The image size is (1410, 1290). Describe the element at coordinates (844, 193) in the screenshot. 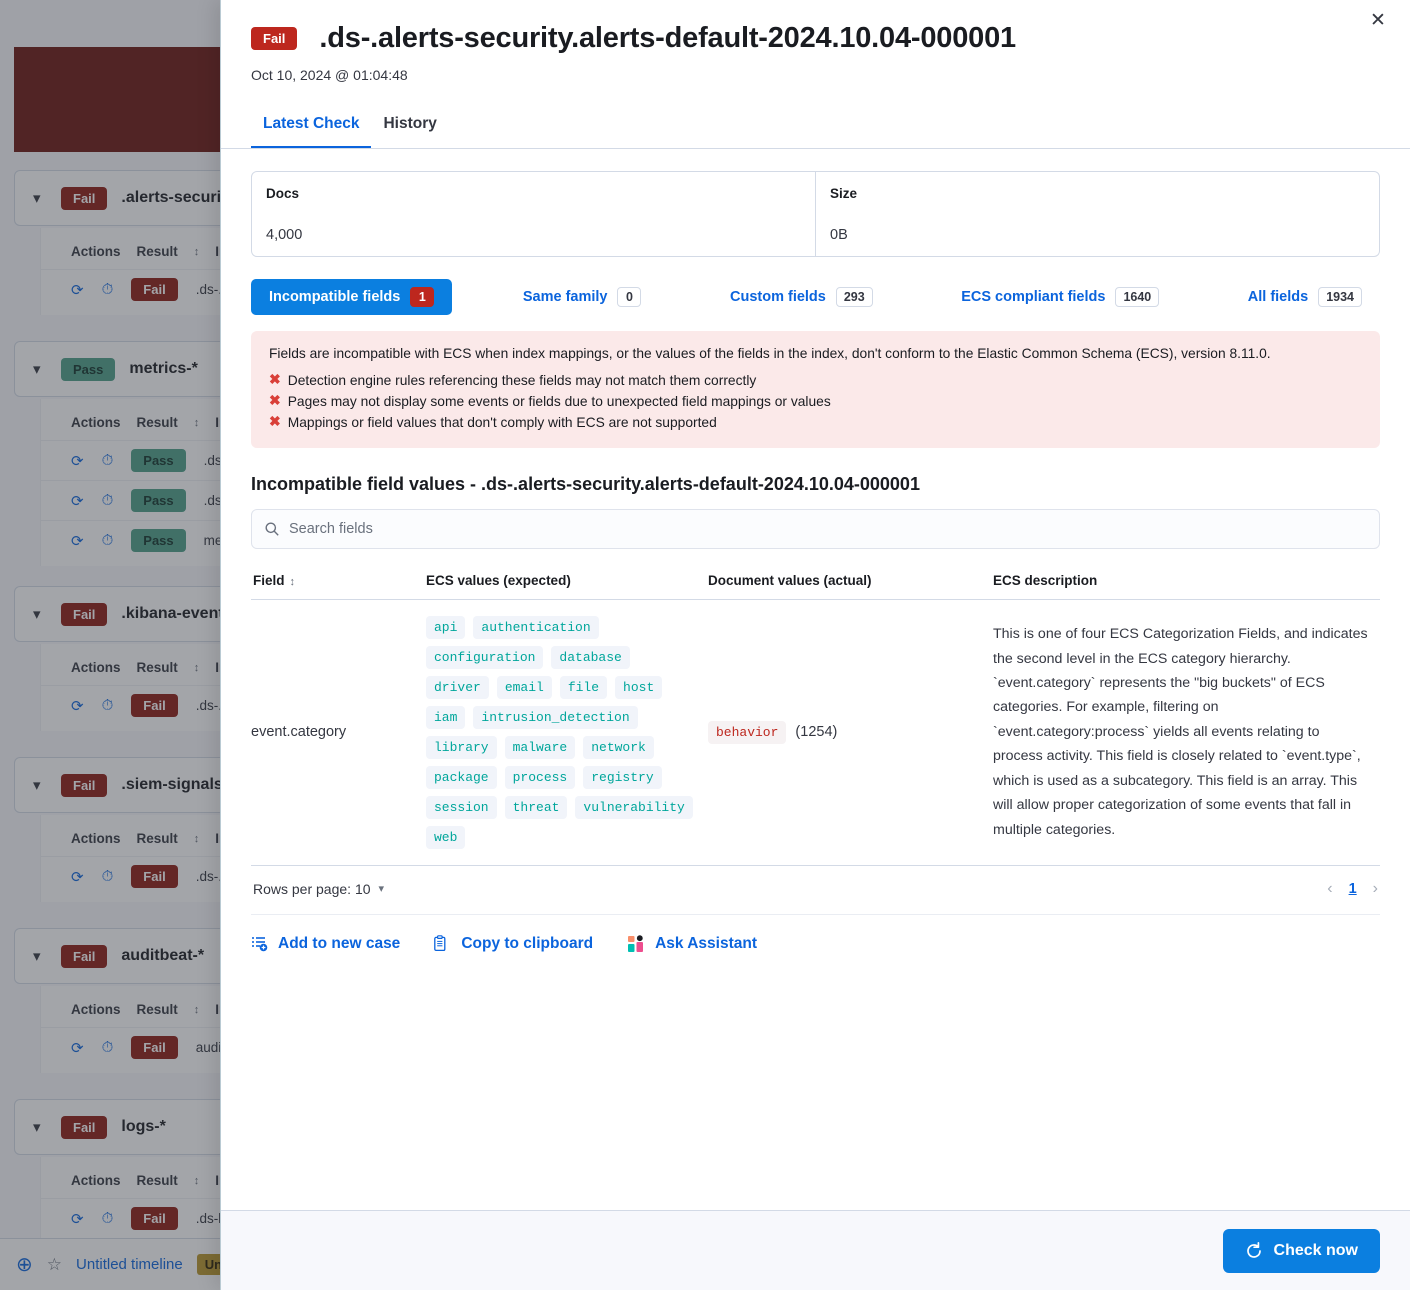

I see `stat-size-label: Size` at that location.